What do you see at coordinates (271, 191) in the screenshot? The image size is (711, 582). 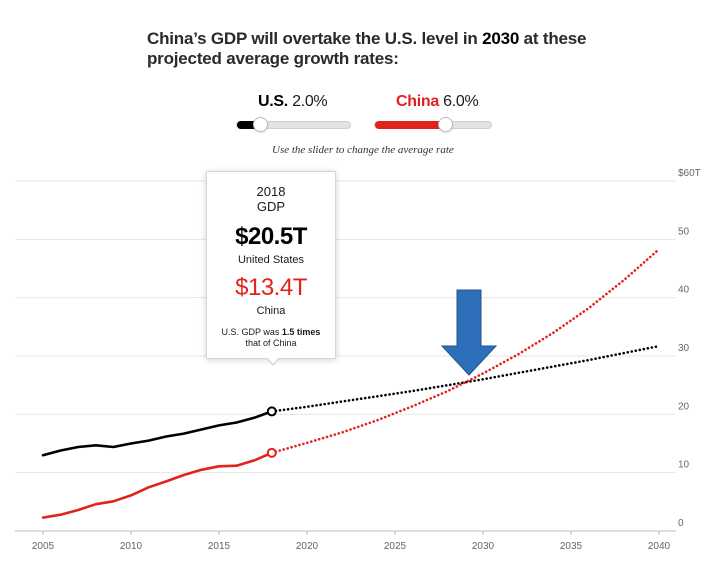 I see `tooltip-year: 2018` at bounding box center [271, 191].